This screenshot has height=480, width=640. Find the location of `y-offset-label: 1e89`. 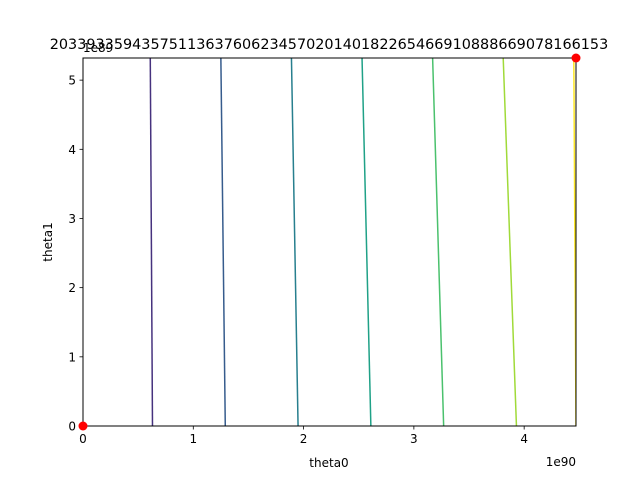

y-offset-label: 1e89 is located at coordinates (98, 48).